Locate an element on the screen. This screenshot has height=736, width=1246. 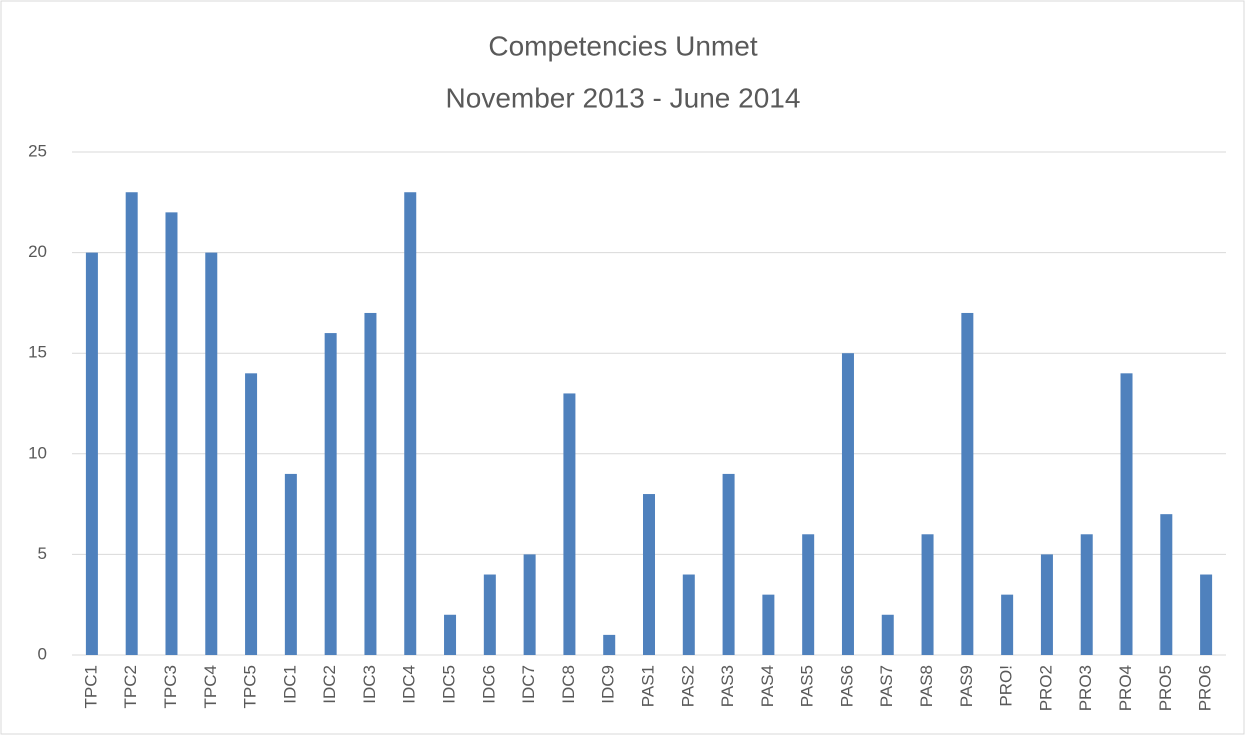
y-tick-label: 15 is located at coordinates (37, 352).